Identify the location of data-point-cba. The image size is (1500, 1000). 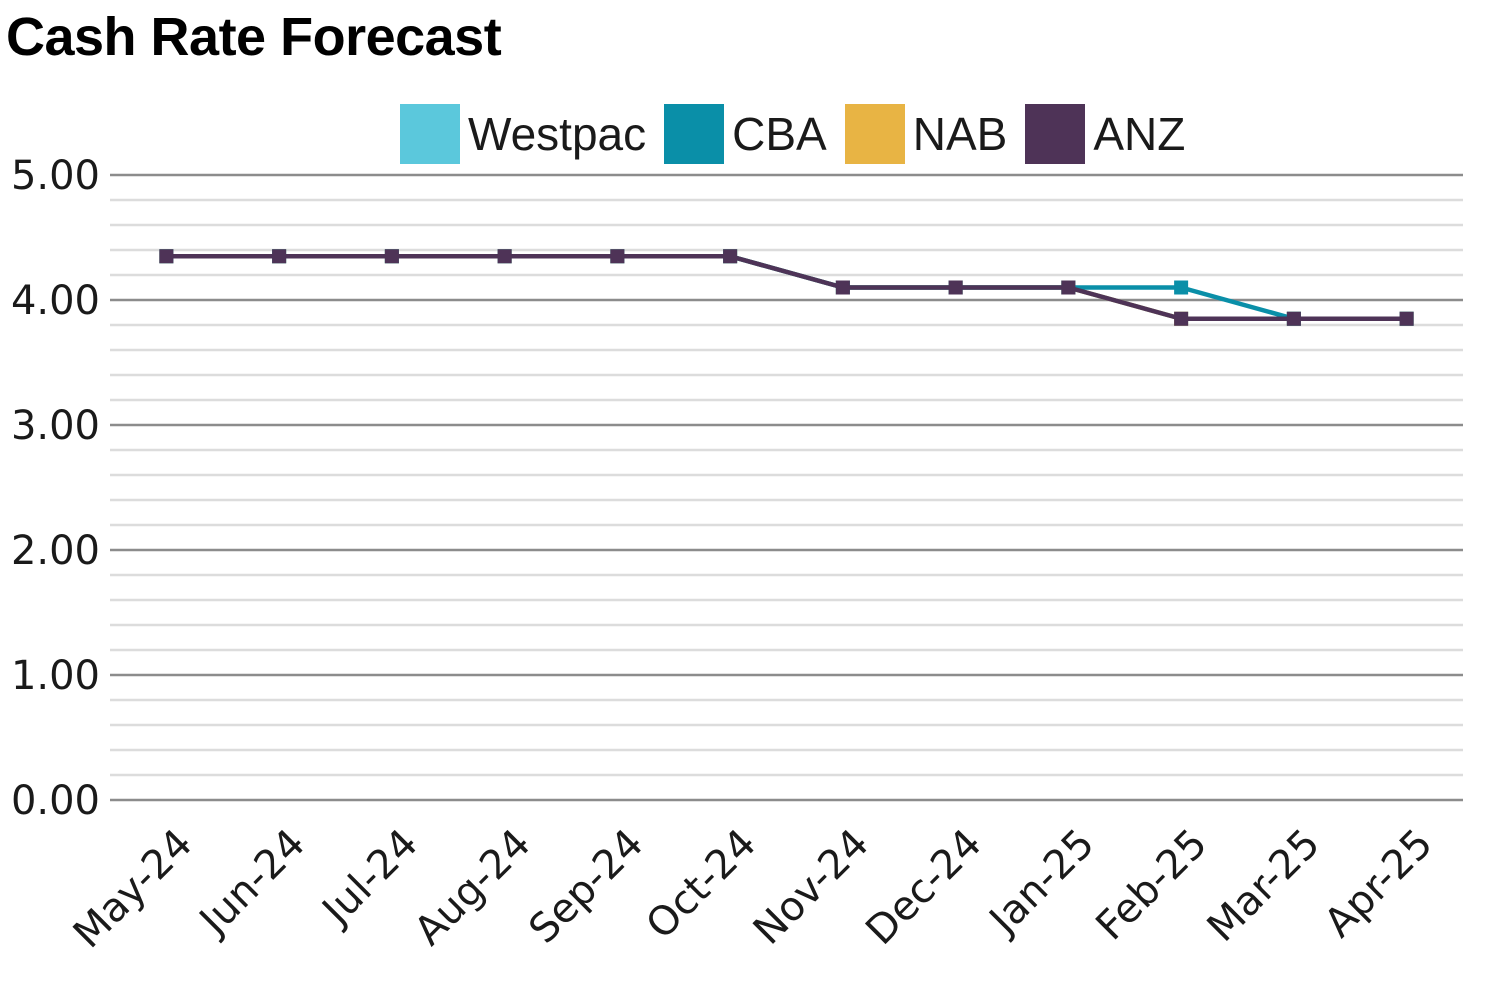
(1181, 287).